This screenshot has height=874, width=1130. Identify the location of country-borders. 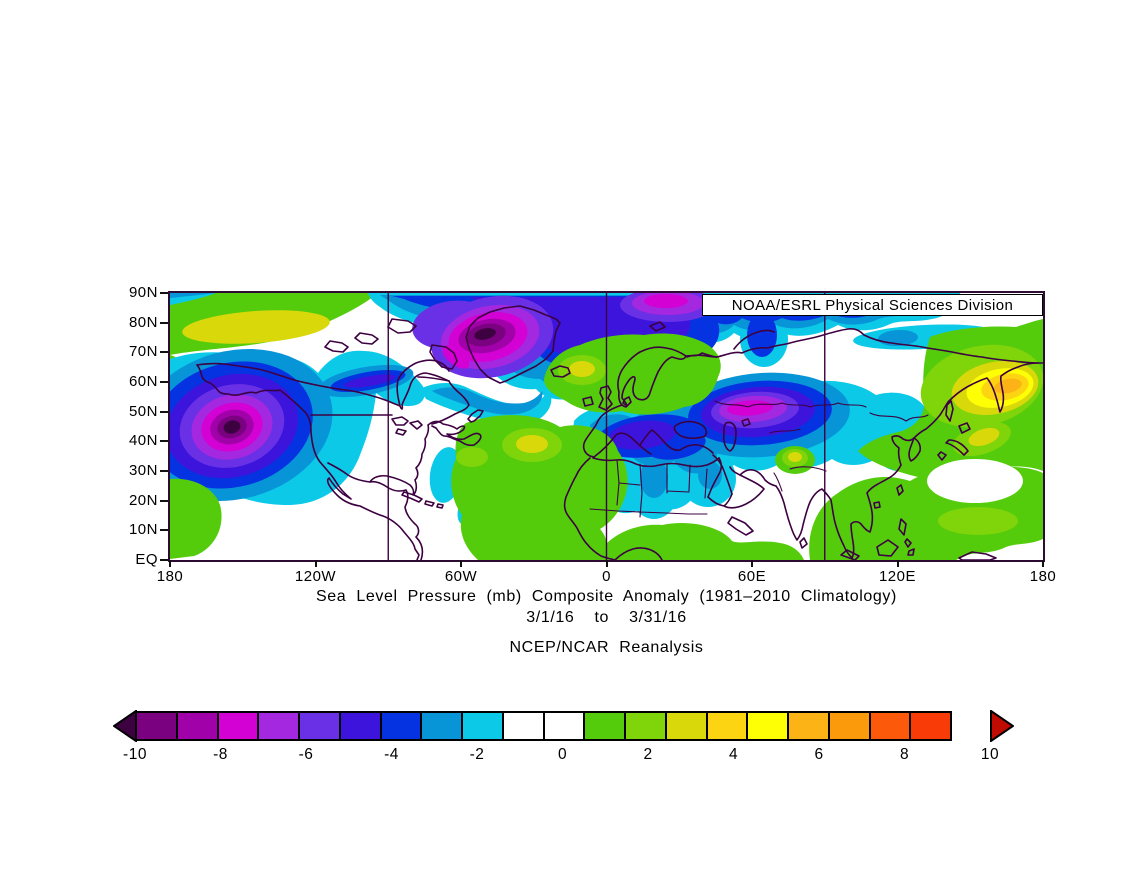
(759, 459).